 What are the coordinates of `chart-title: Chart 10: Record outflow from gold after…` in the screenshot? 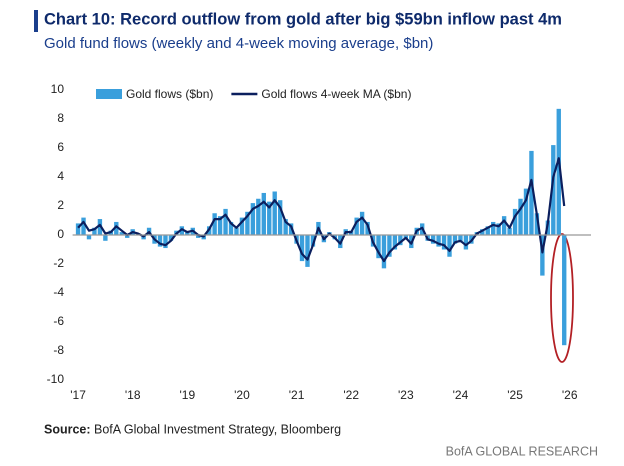 It's located at (303, 19).